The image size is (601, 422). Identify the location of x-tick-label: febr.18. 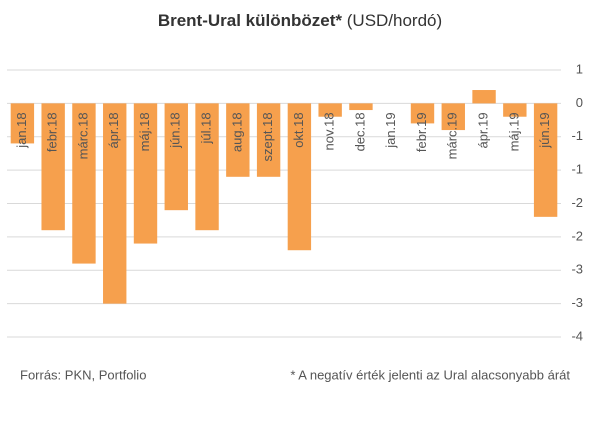
(52, 132).